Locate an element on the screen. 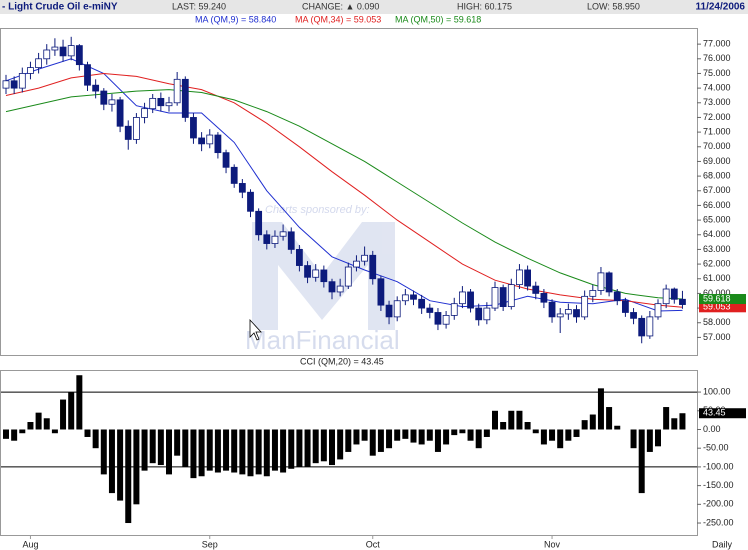  high: HIGH: 60.175 is located at coordinates (484, 6).